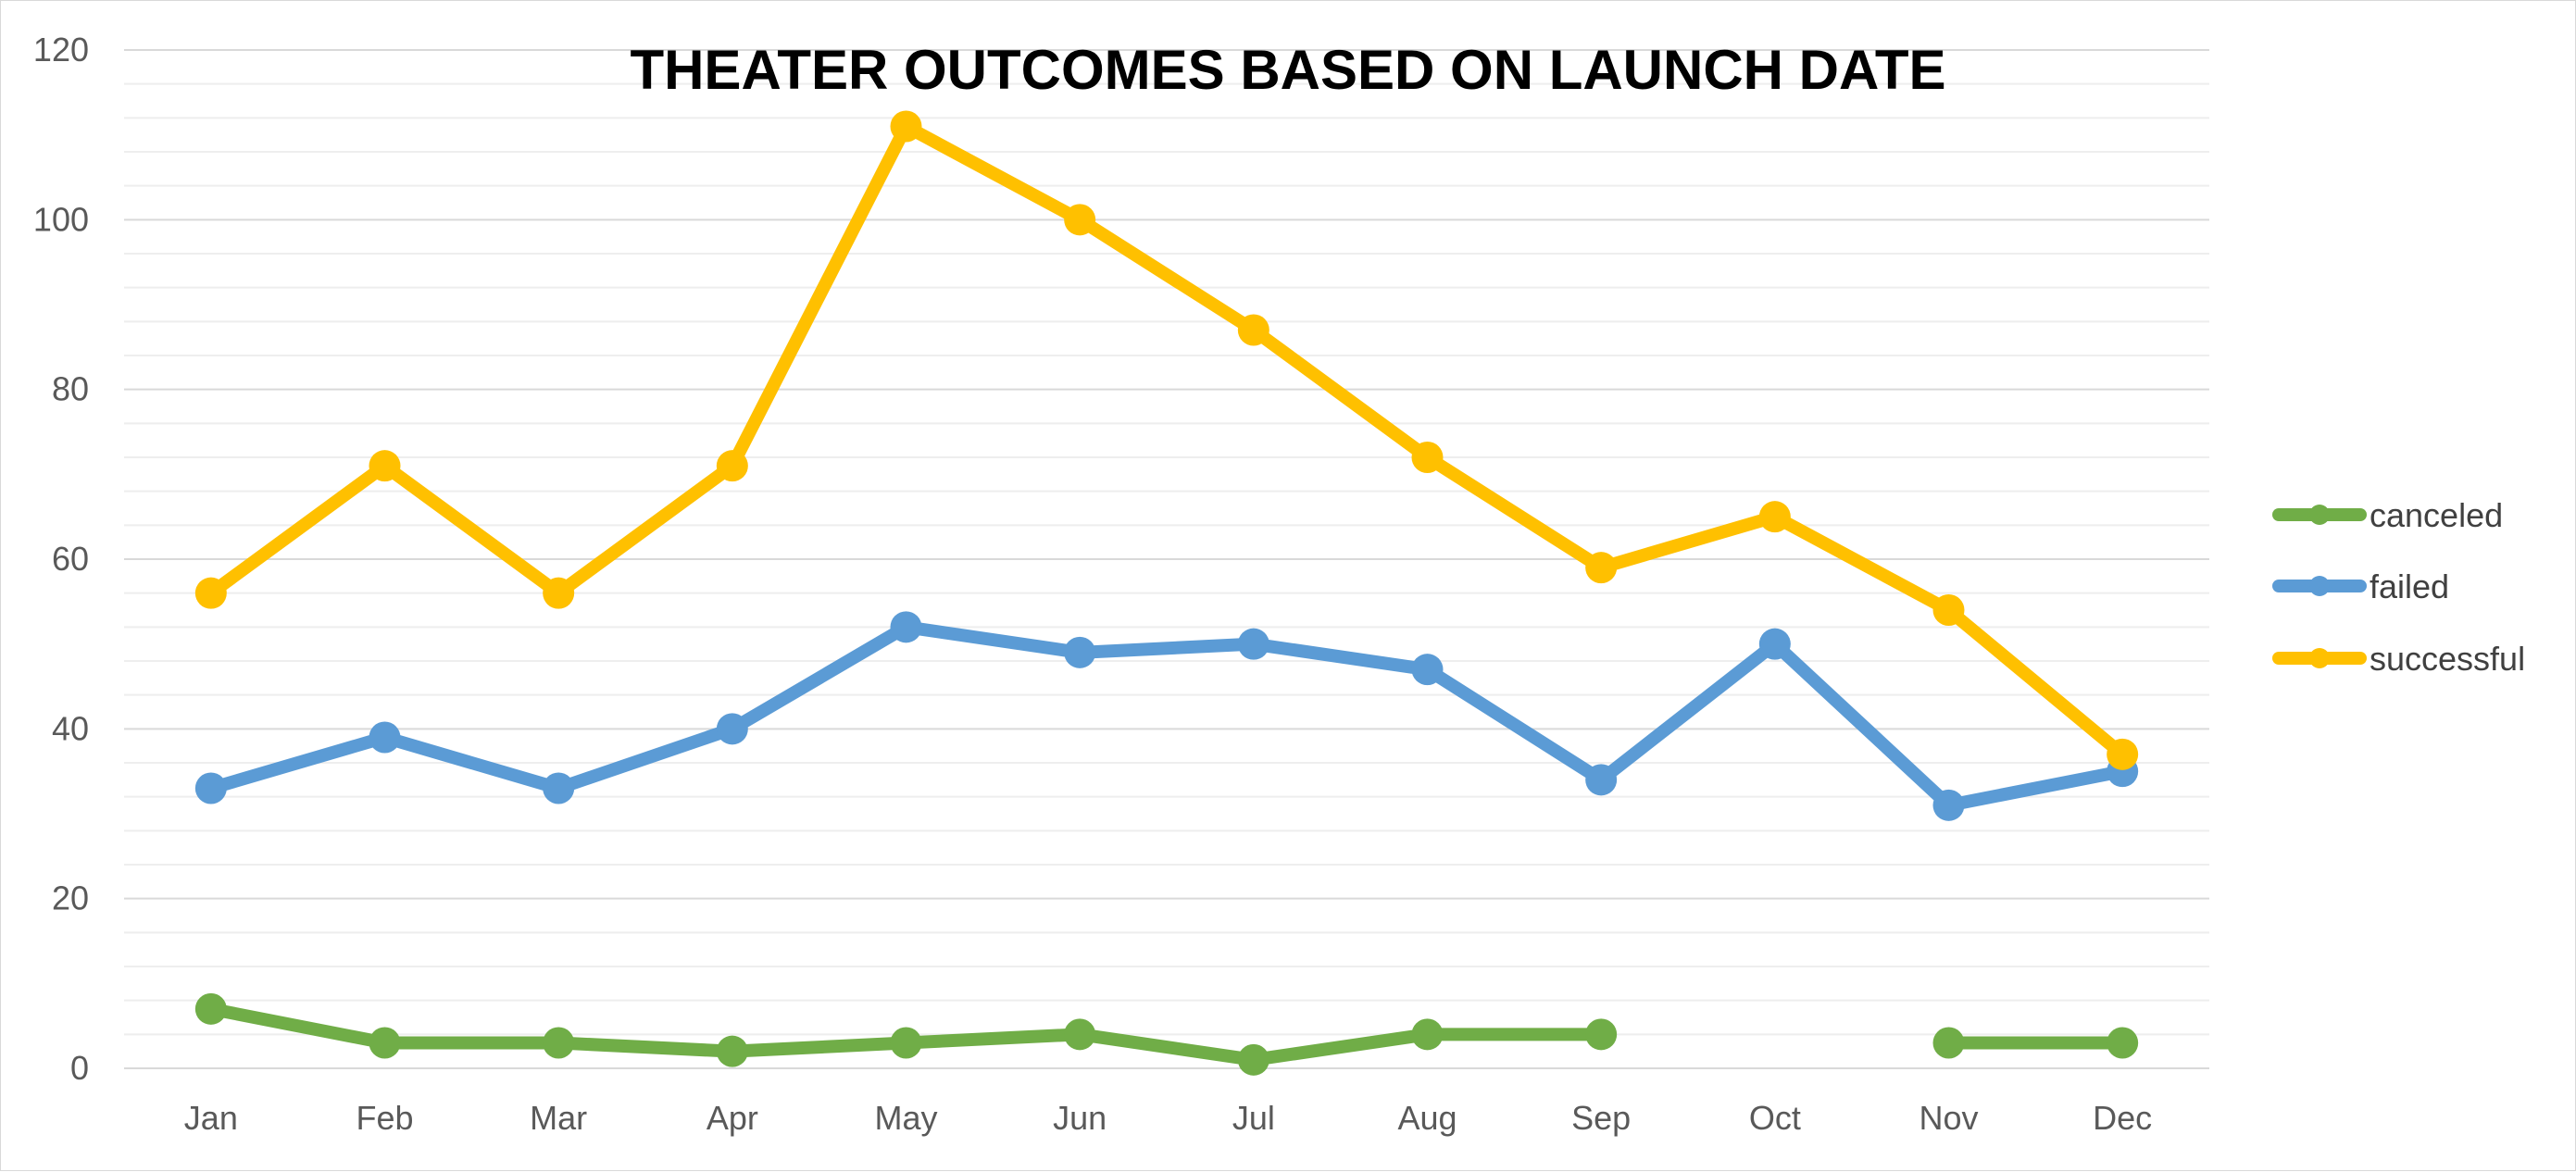 This screenshot has width=2576, height=1172. What do you see at coordinates (1427, 1118) in the screenshot?
I see `x-tick-label: Aug` at bounding box center [1427, 1118].